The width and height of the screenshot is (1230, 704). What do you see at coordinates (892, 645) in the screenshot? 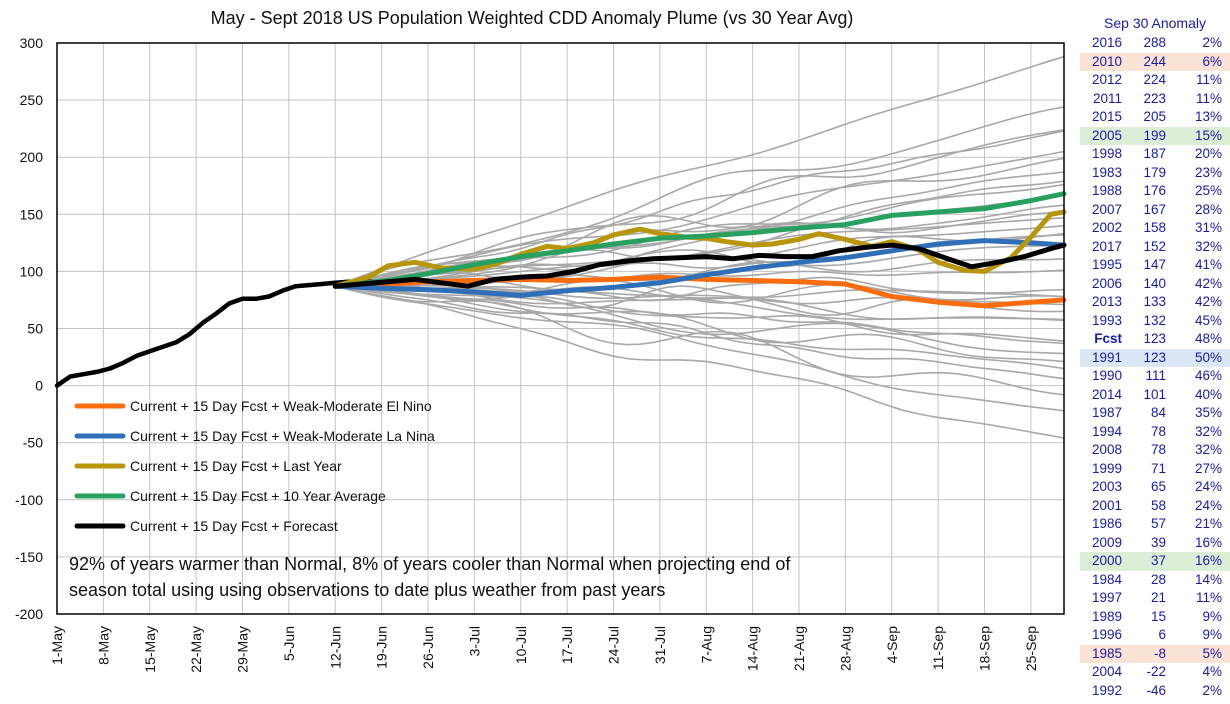
I see `x-tick-label: 4-Sep` at bounding box center [892, 645].